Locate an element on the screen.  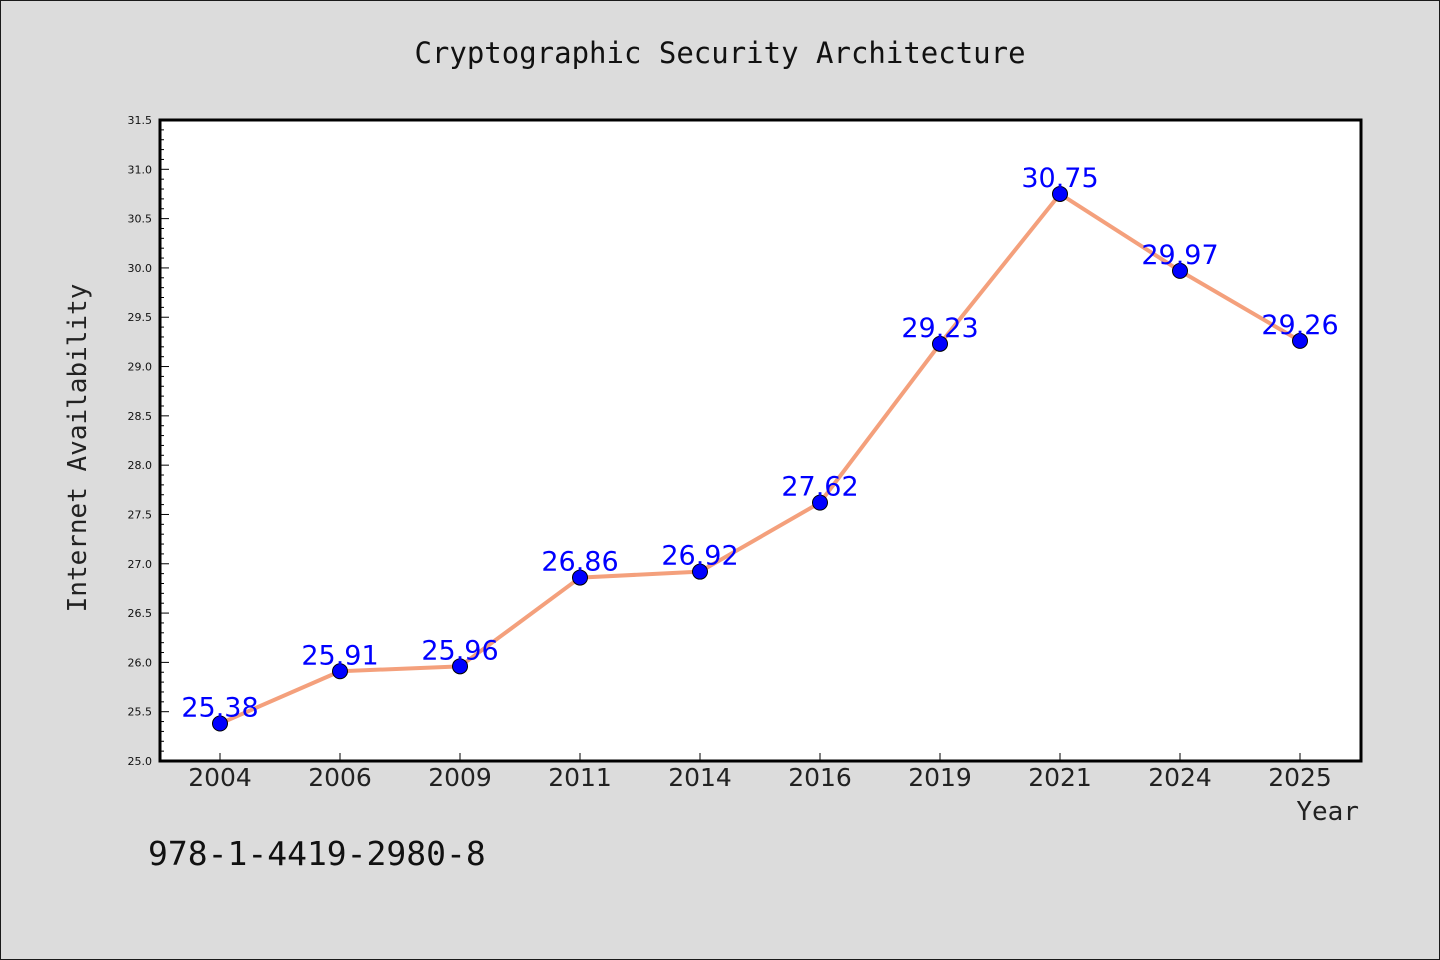
x-tick-label: 2011 is located at coordinates (580, 777).